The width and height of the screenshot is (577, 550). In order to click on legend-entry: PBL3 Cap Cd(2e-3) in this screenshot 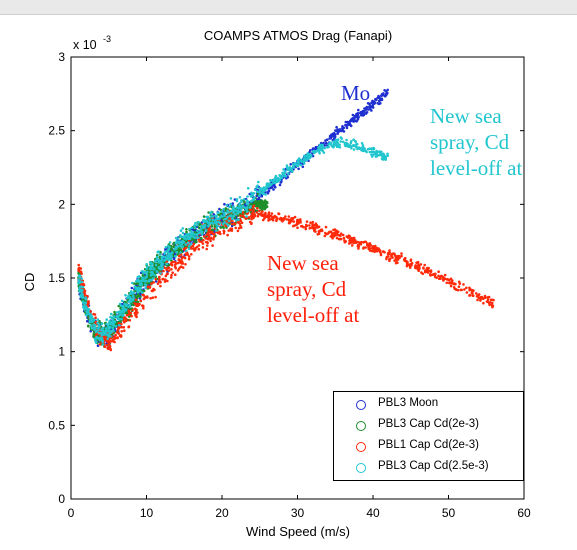, I will do `click(428, 426)`.